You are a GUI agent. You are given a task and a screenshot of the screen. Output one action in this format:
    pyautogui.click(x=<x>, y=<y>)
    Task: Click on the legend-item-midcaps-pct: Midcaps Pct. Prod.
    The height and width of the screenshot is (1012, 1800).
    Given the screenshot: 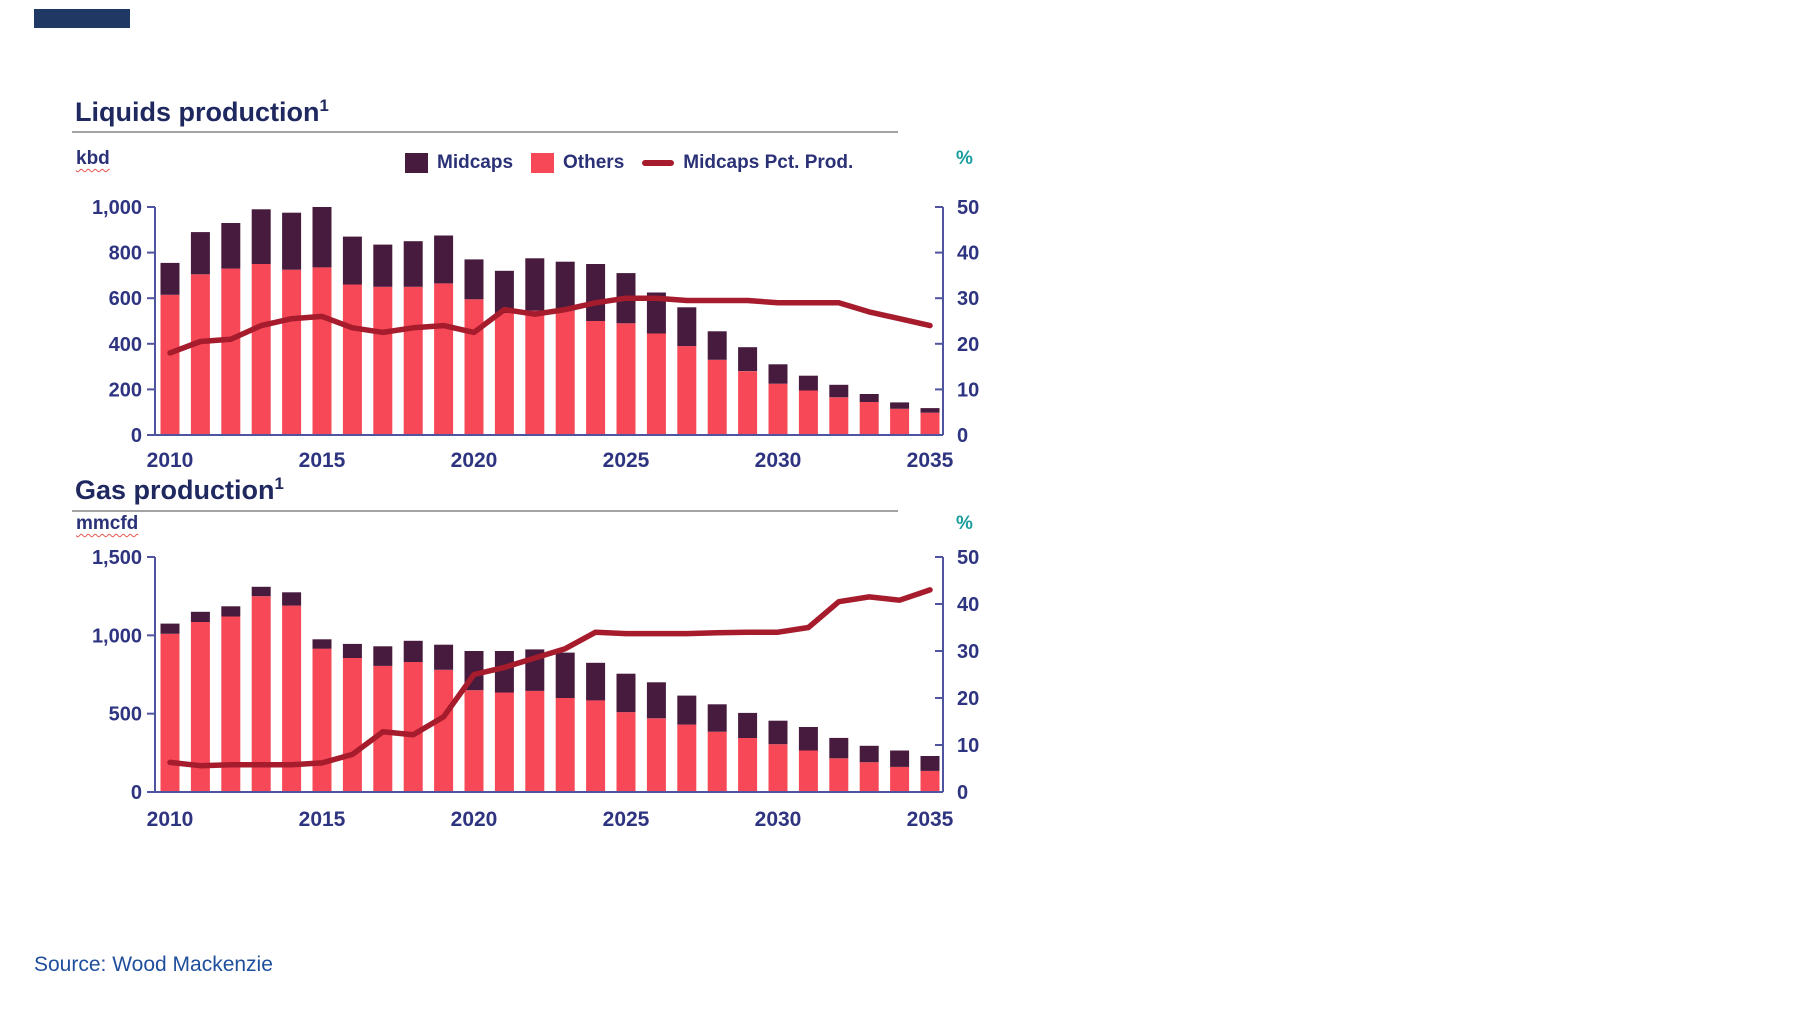 What is the action you would take?
    pyautogui.click(x=747, y=163)
    